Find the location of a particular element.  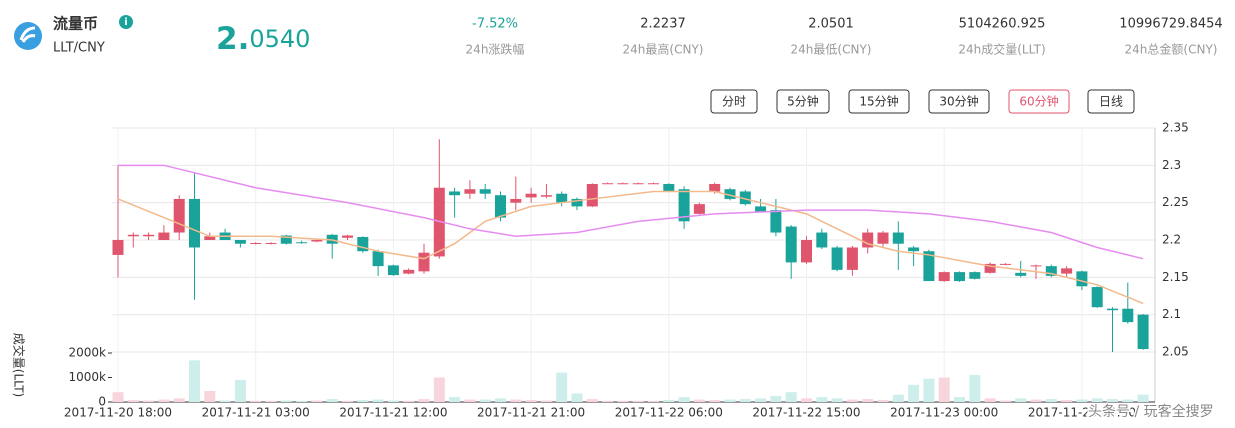

stat-label: 24h最低(CNY) is located at coordinates (831, 50).